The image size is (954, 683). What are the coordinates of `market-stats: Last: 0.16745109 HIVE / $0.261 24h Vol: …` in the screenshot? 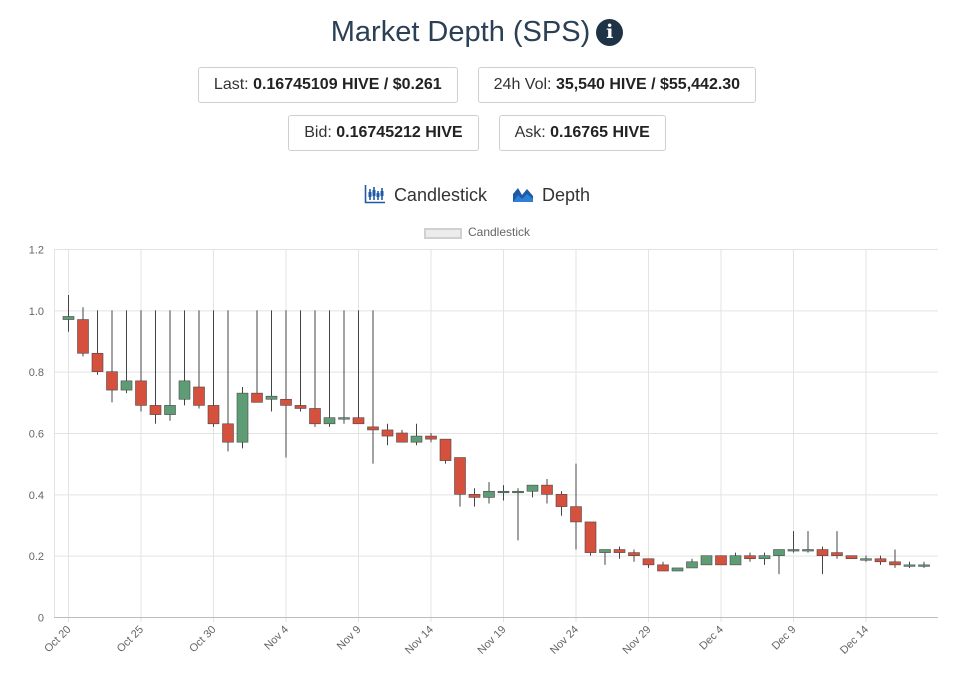 It's located at (477, 109).